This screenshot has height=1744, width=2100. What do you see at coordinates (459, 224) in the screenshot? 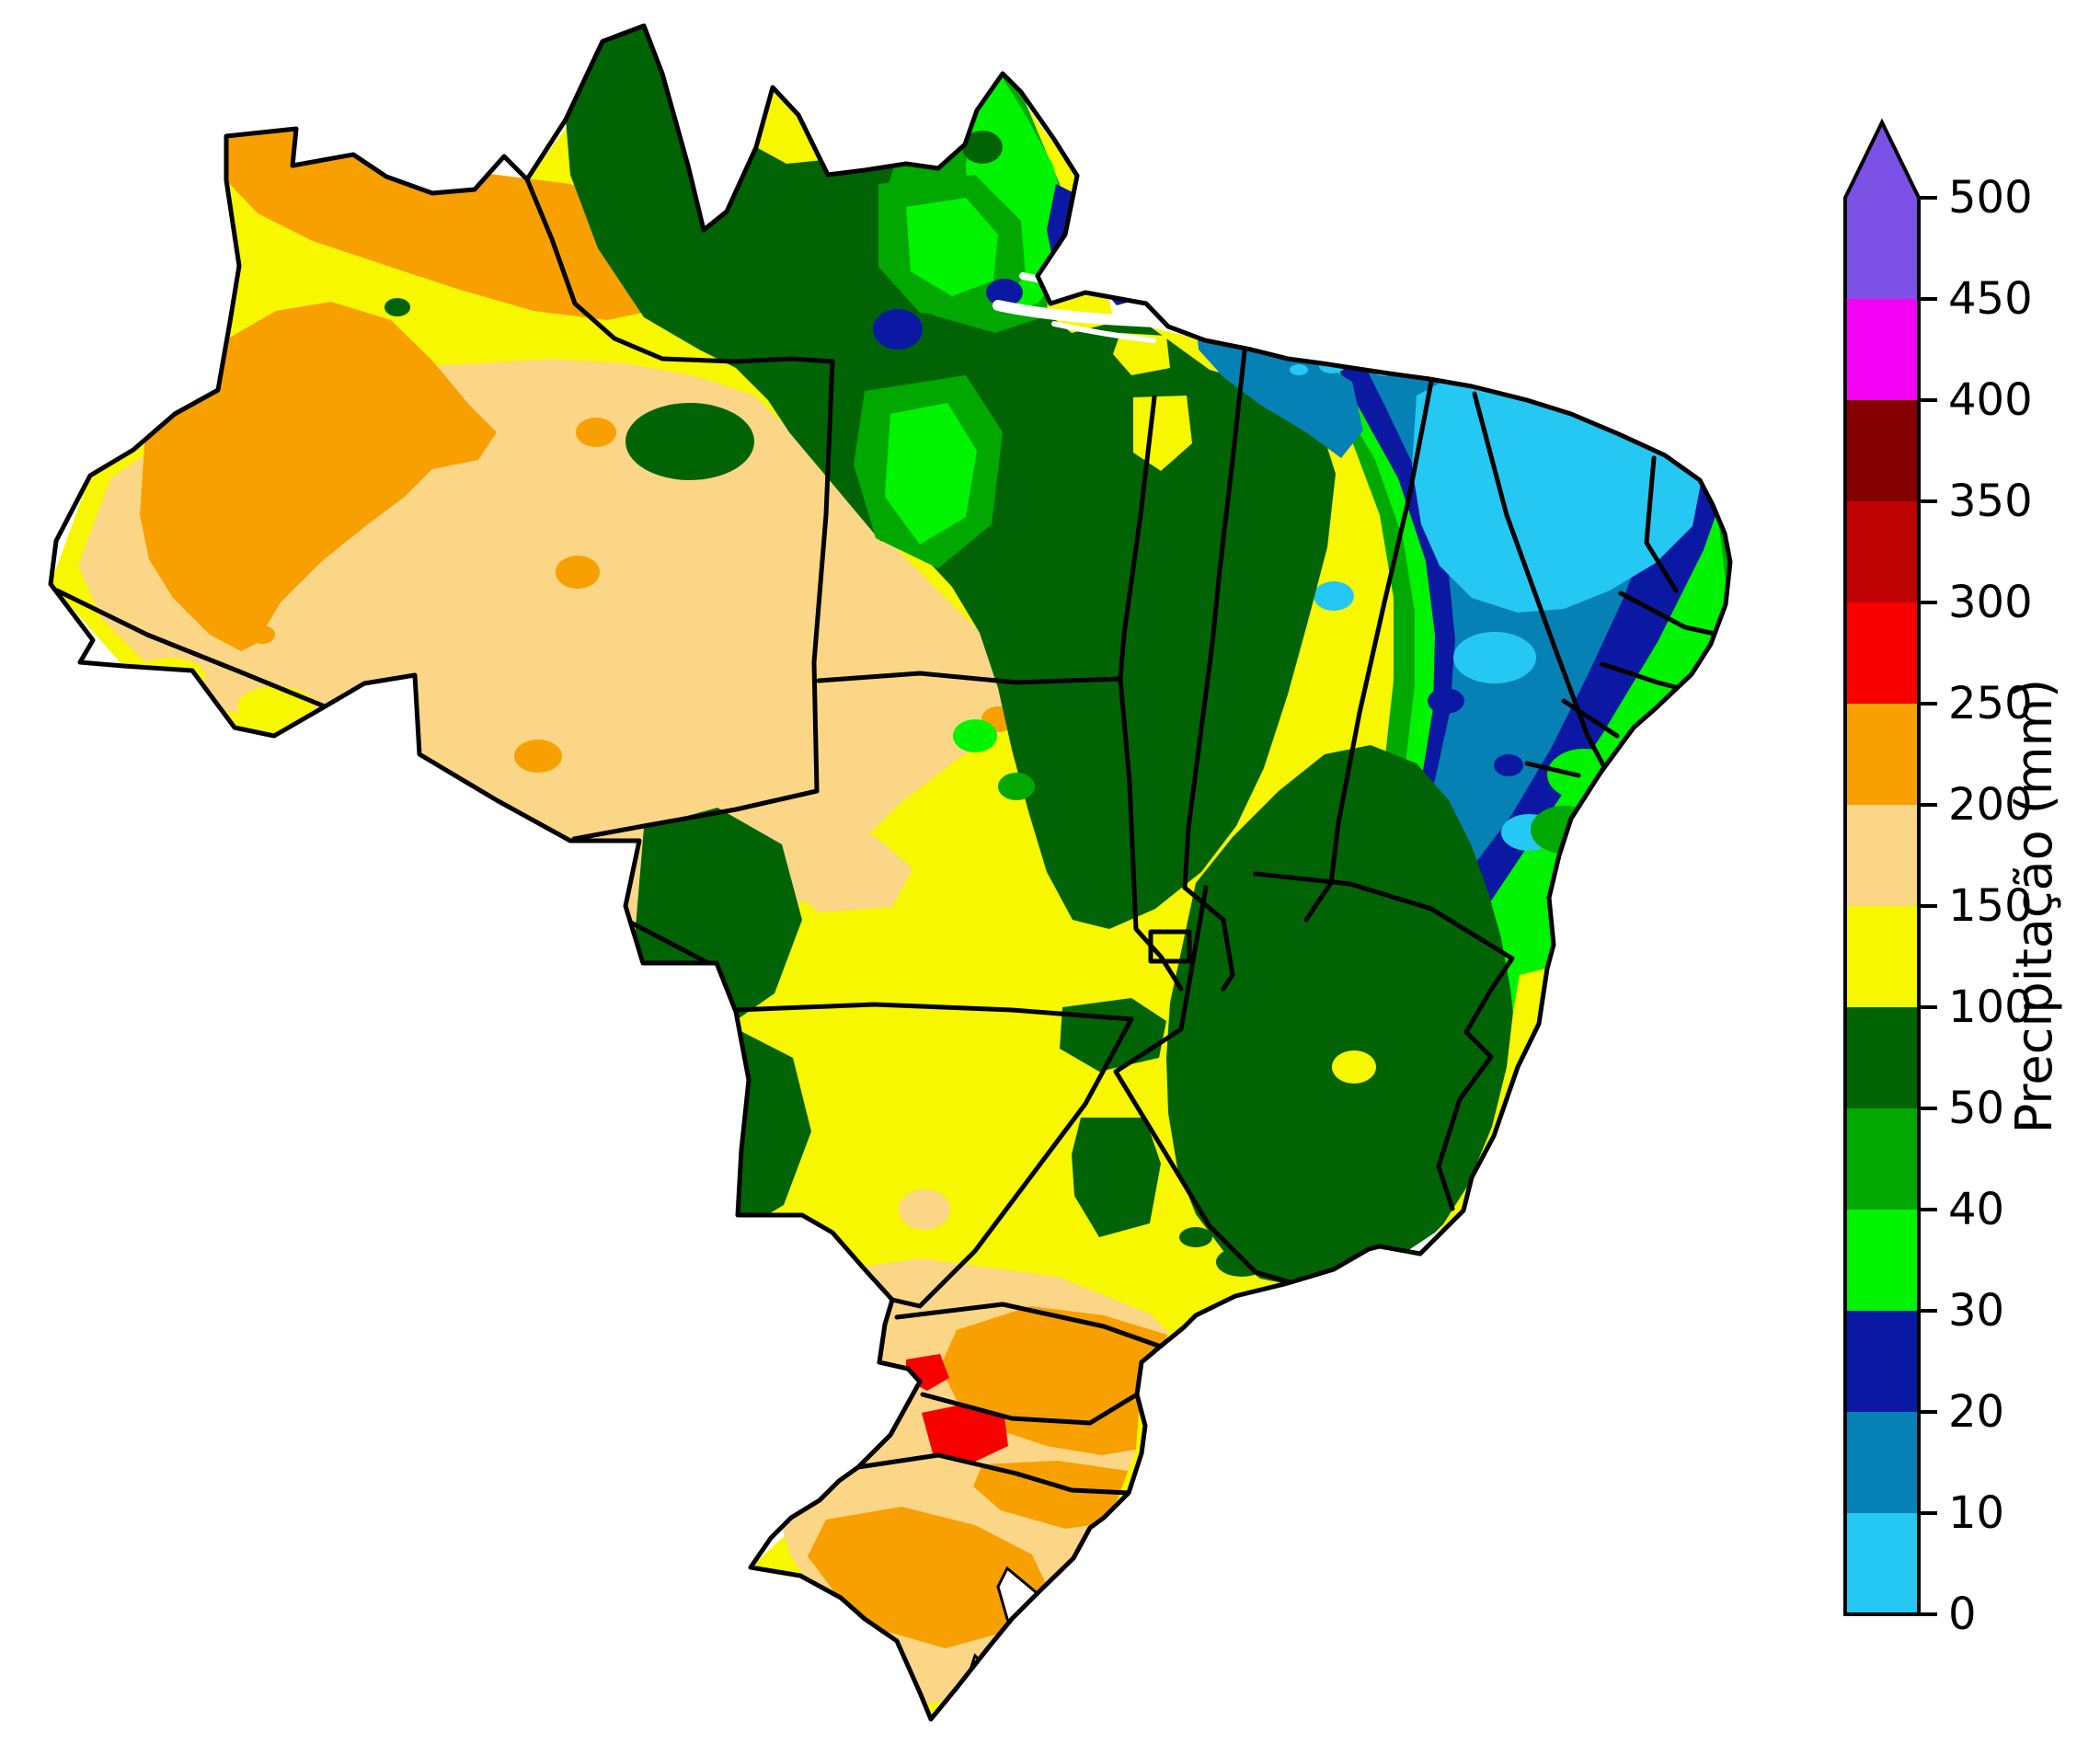
I see `region-orange-nw-top` at bounding box center [459, 224].